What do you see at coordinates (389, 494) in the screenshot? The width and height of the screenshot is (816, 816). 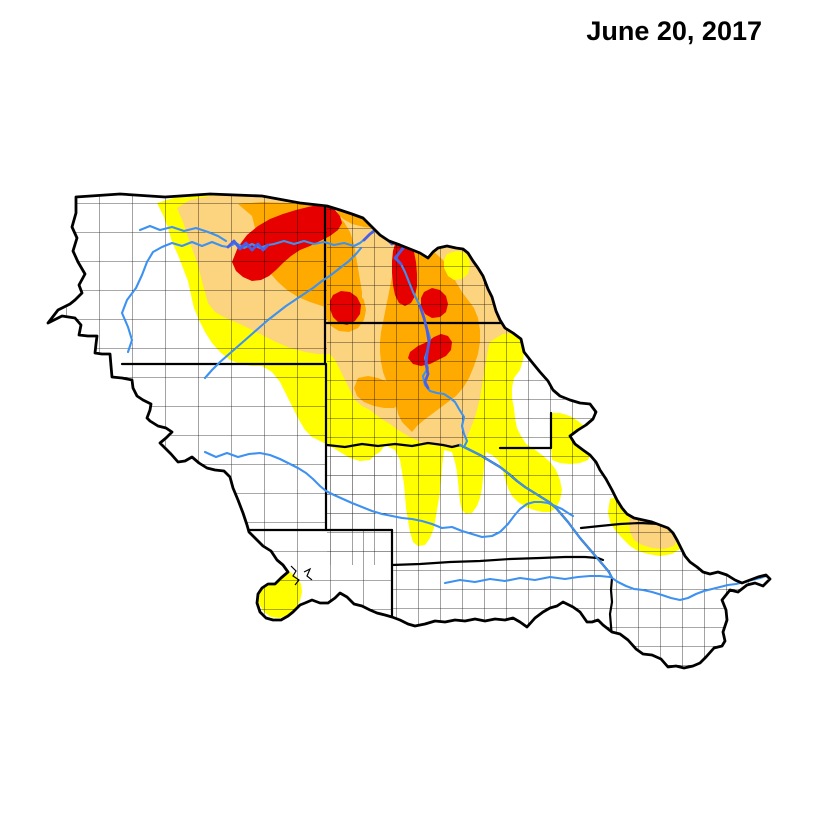 I see `platte-river` at bounding box center [389, 494].